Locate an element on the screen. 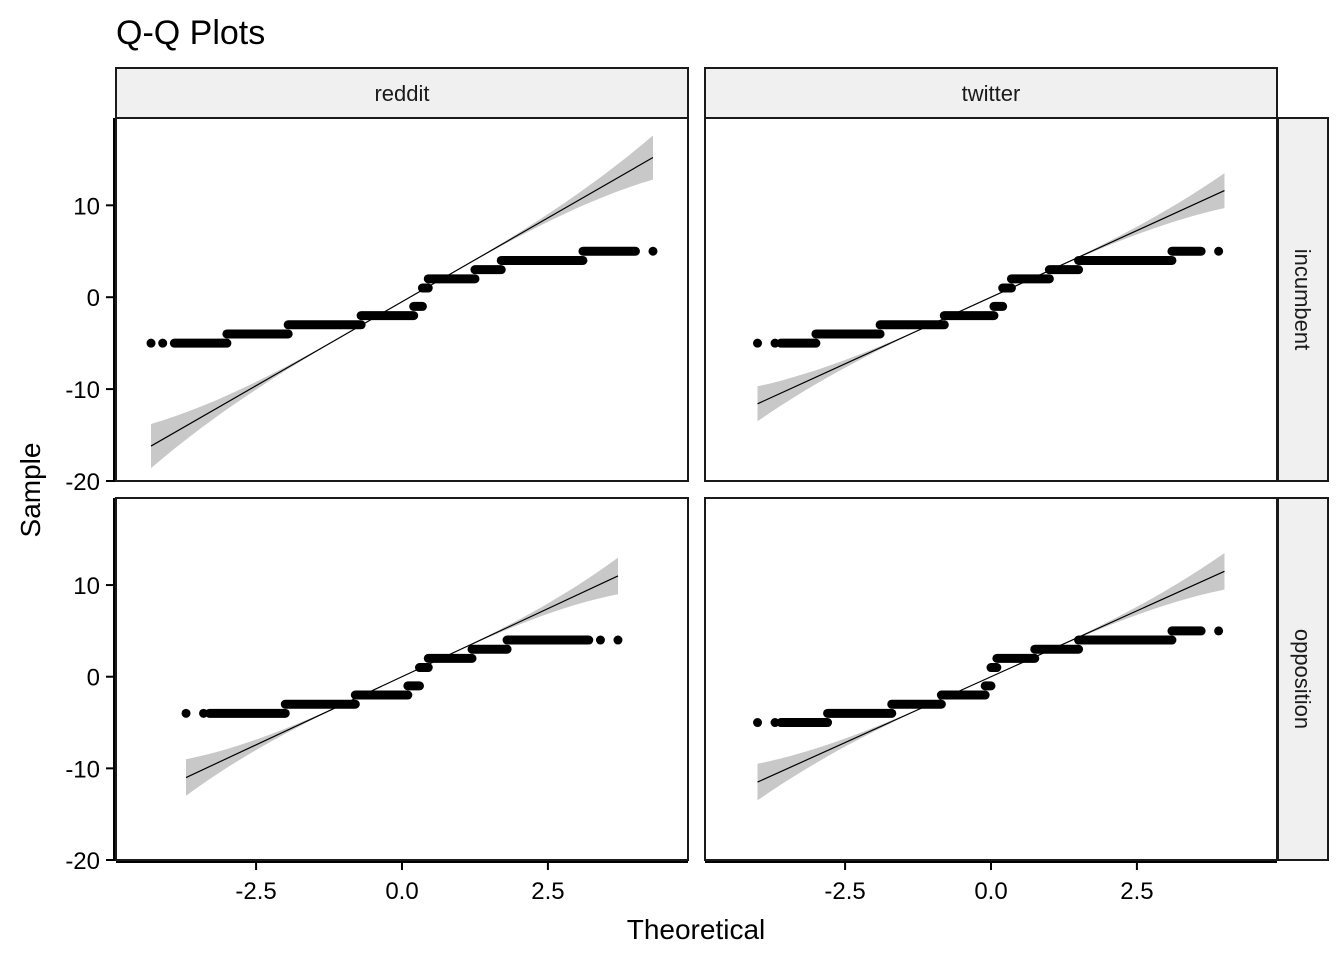 The width and height of the screenshot is (1344, 960). strip-label-incumbent: incumbent is located at coordinates (1302, 300).